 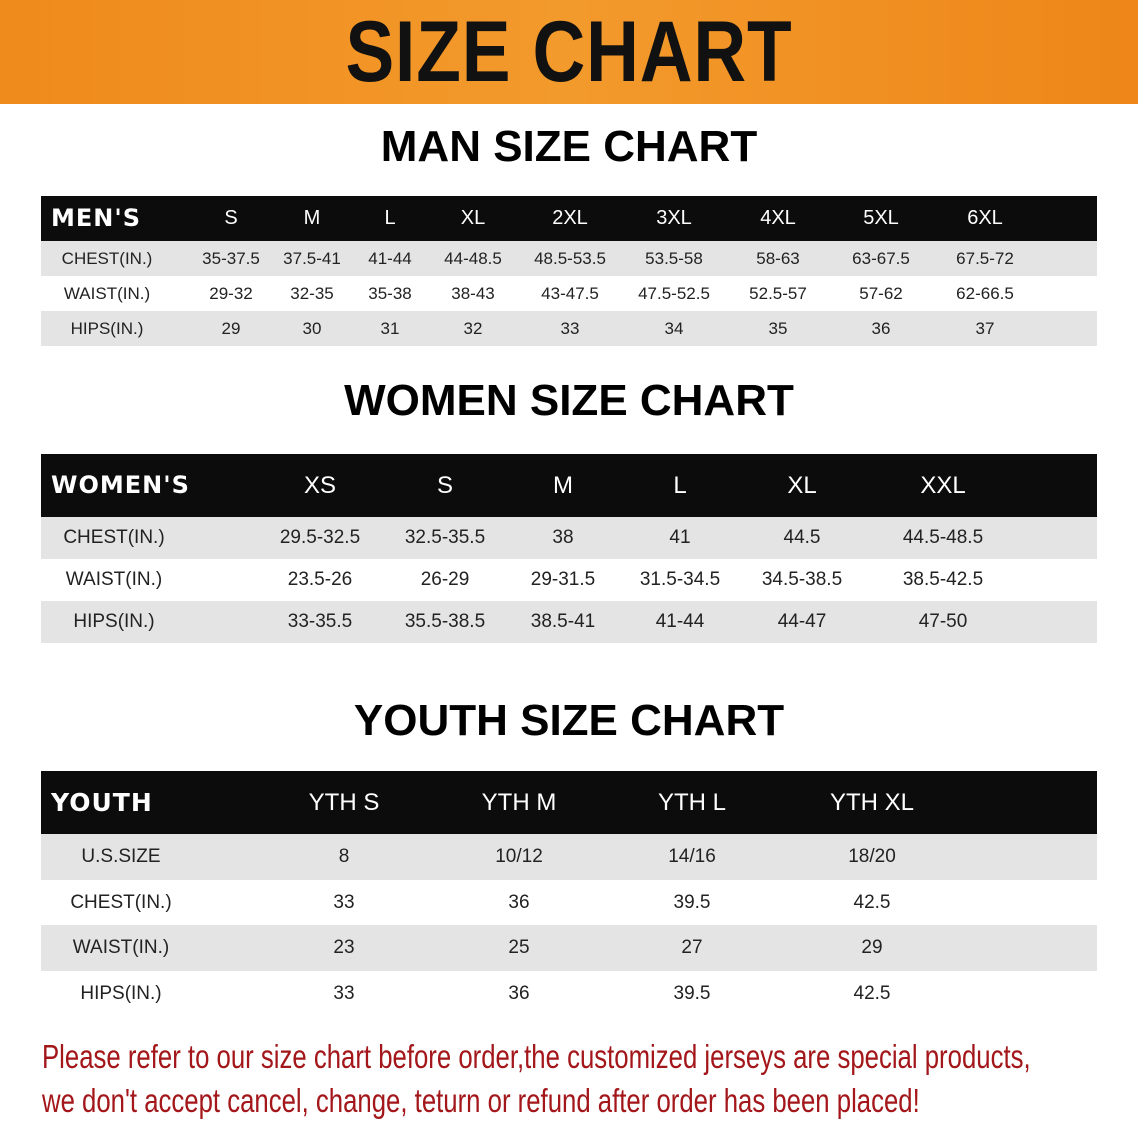 I want to click on men-heading: MAN SIZE CHART, so click(x=569, y=146).